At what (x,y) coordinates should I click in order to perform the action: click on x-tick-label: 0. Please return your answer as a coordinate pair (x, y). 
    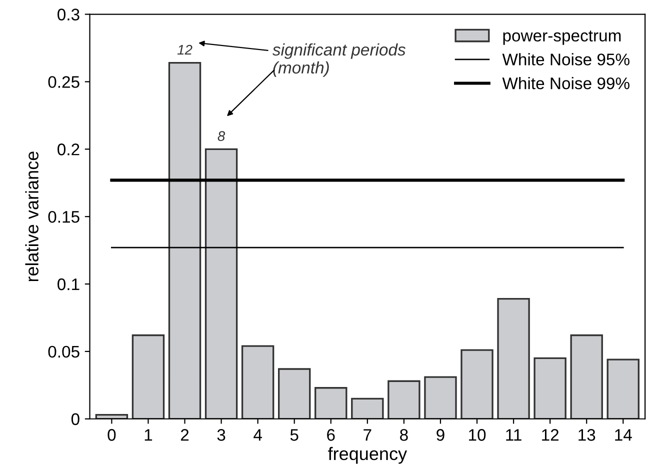
    Looking at the image, I should click on (112, 435).